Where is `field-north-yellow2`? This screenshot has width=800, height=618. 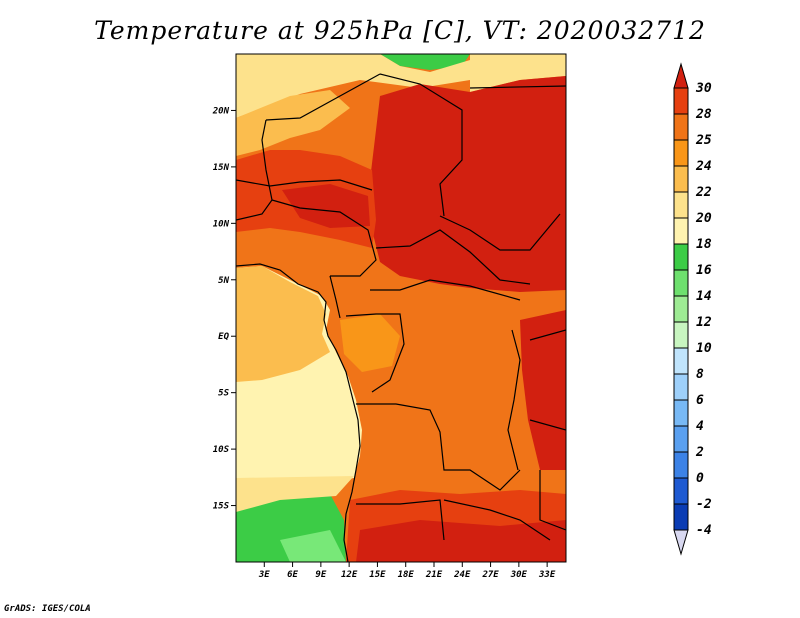
field-north-yellow2 is located at coordinates (518, 73).